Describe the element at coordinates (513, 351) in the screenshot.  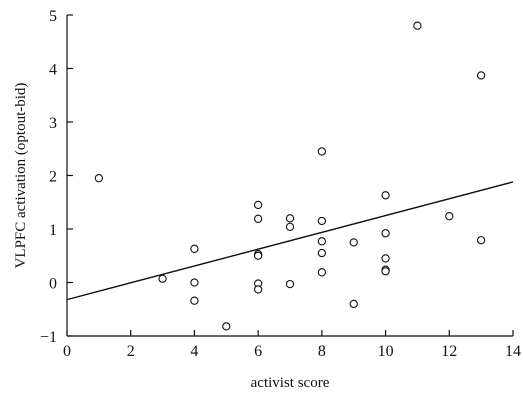
I see `x-tick-label: 14` at that location.